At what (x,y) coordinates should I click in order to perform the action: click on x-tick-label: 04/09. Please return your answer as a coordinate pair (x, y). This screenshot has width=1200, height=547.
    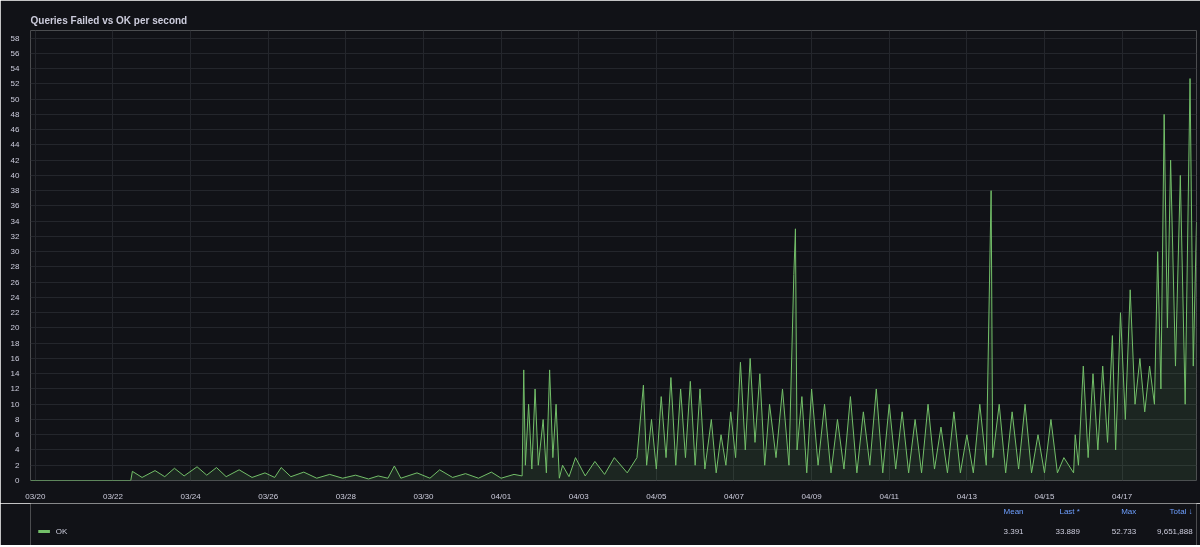
    Looking at the image, I should click on (812, 496).